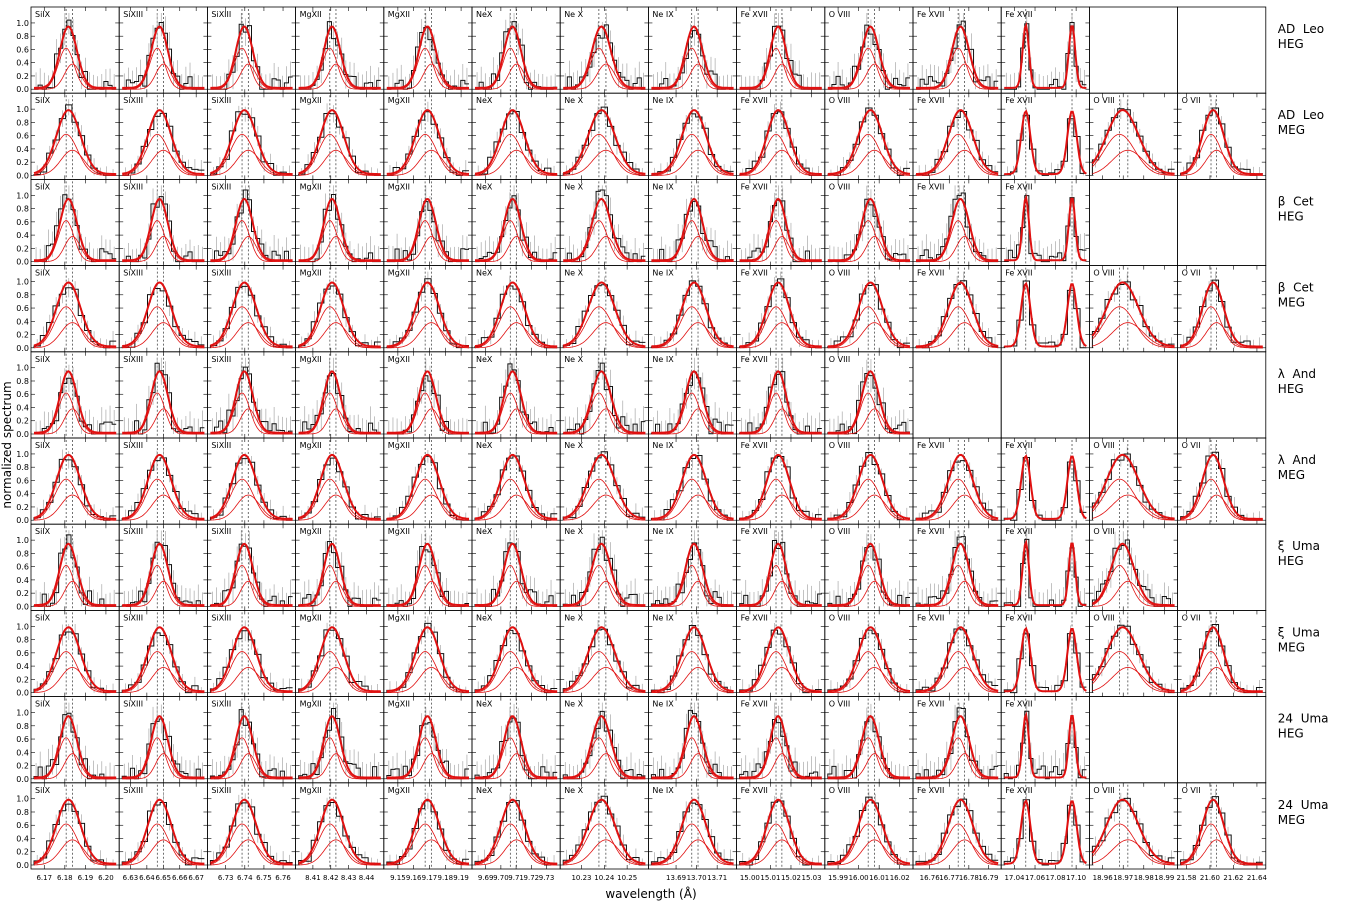 The image size is (1362, 907). What do you see at coordinates (43, 186) in the screenshot?
I see `line-label: SiIX` at bounding box center [43, 186].